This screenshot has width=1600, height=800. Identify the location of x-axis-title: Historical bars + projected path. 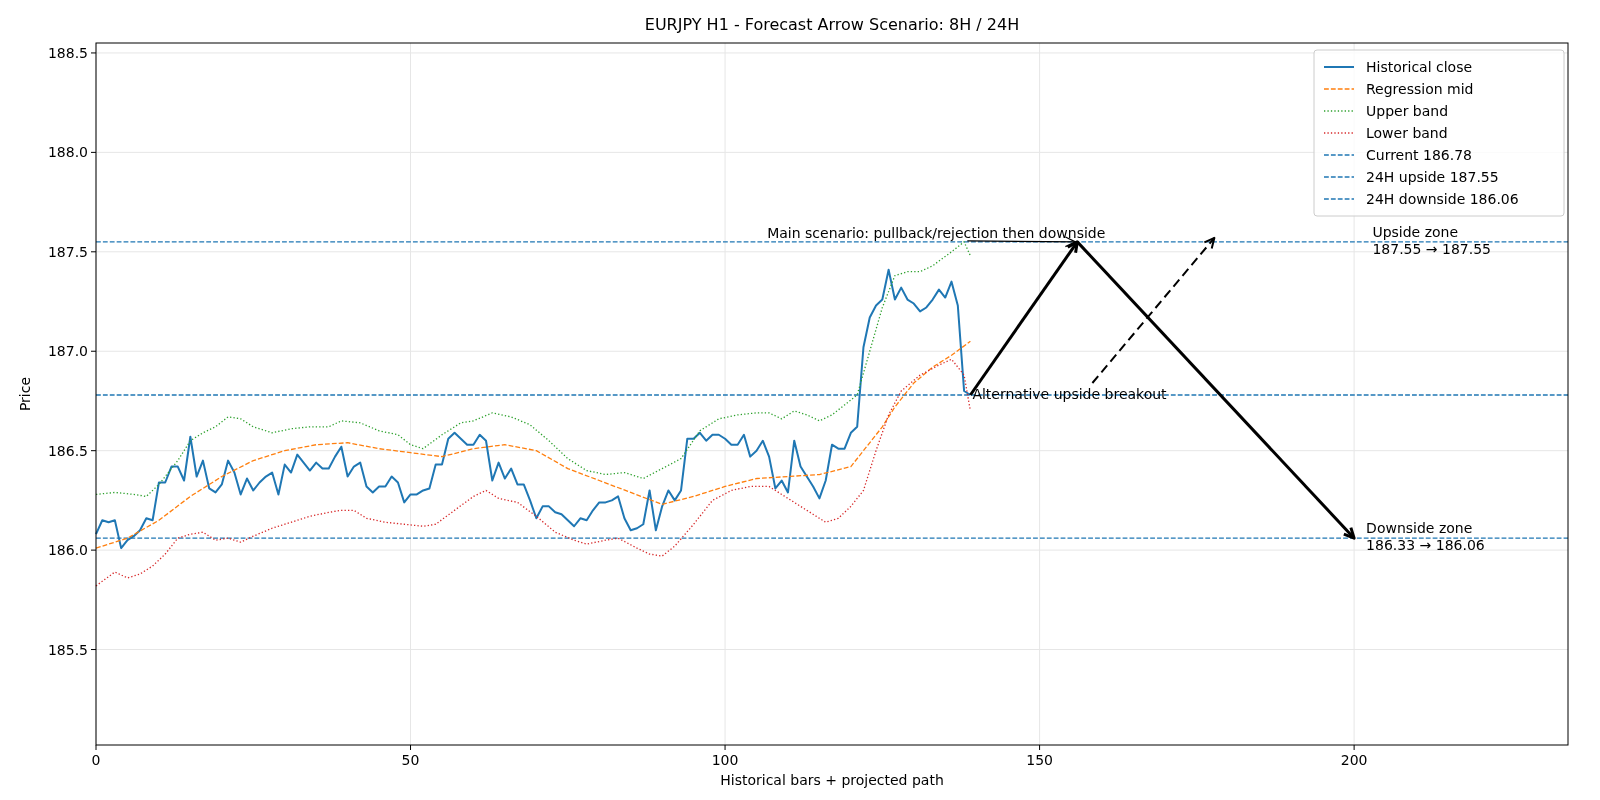
(832, 780).